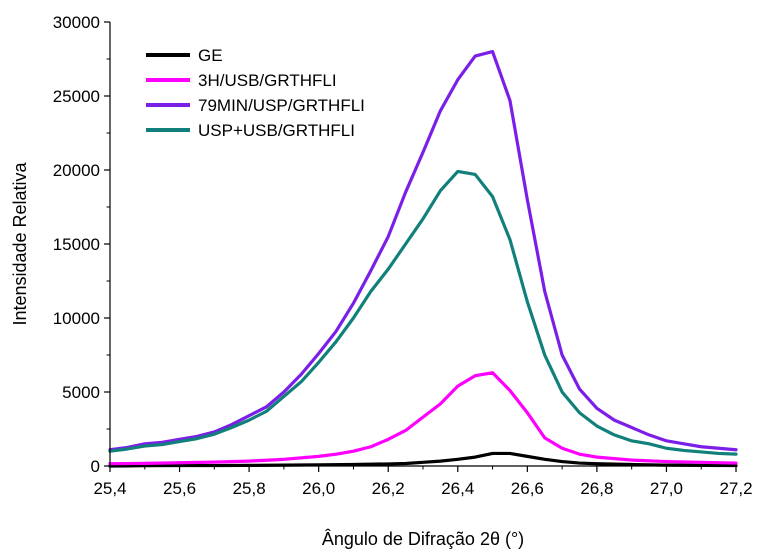 This screenshot has height=556, width=760. What do you see at coordinates (276, 130) in the screenshot?
I see `legend-label: USP+USB/GRTHFLI` at bounding box center [276, 130].